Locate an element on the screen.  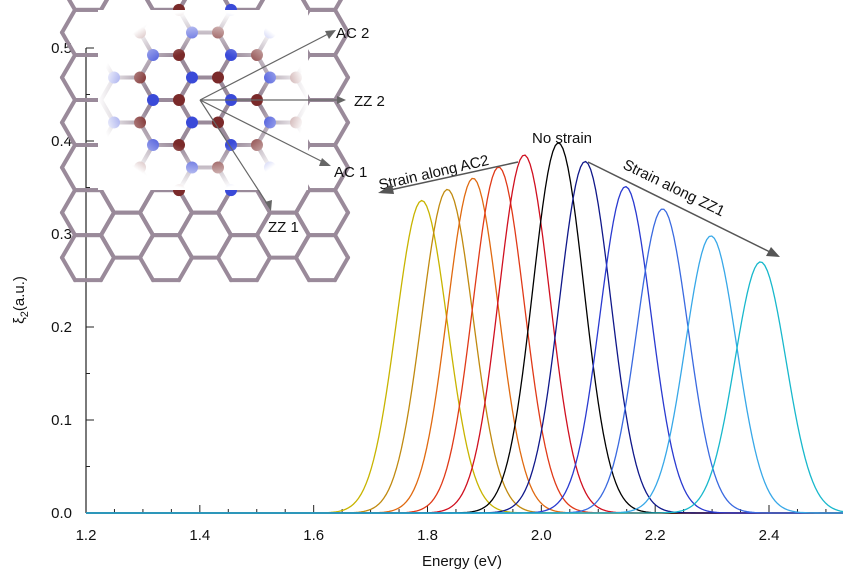
y-axis-title: ξ2(a.u.) is located at coordinates (21, 300).